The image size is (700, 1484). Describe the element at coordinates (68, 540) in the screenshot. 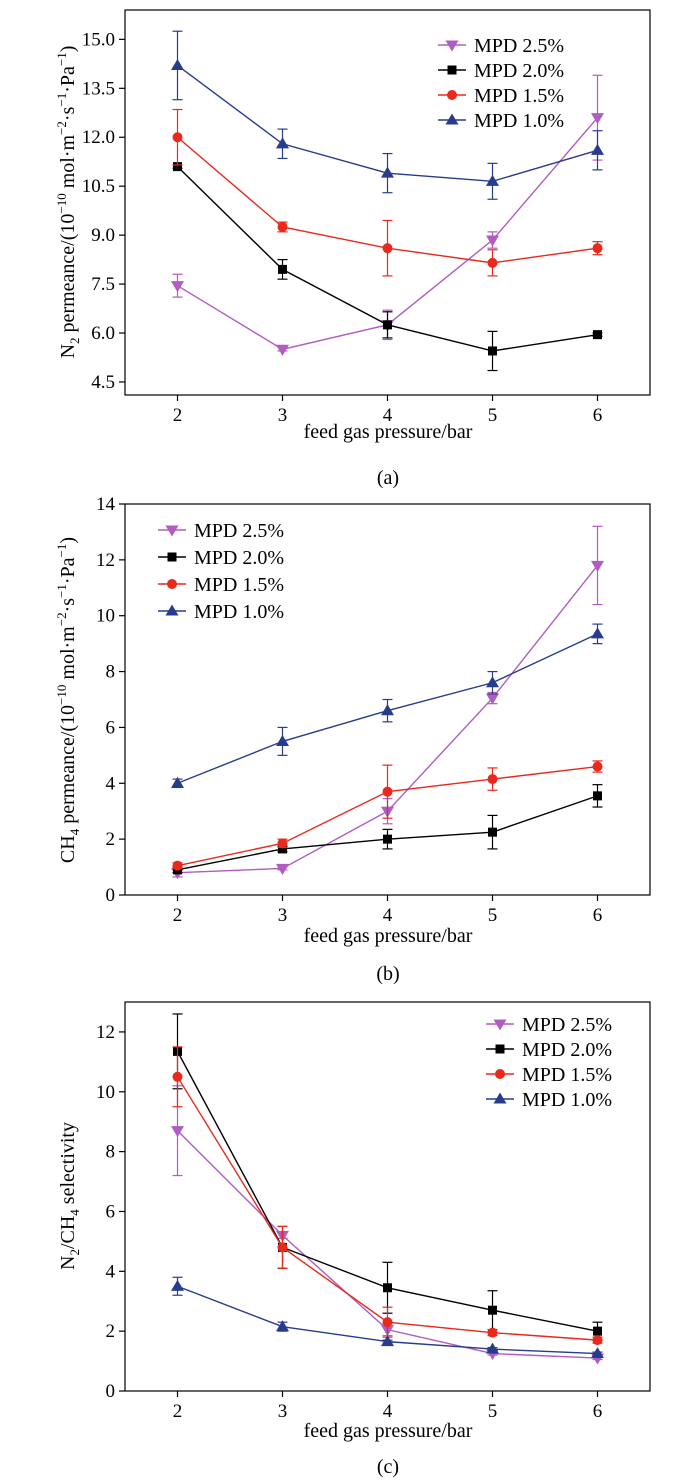

I see `y-axis-label-part: )` at that location.